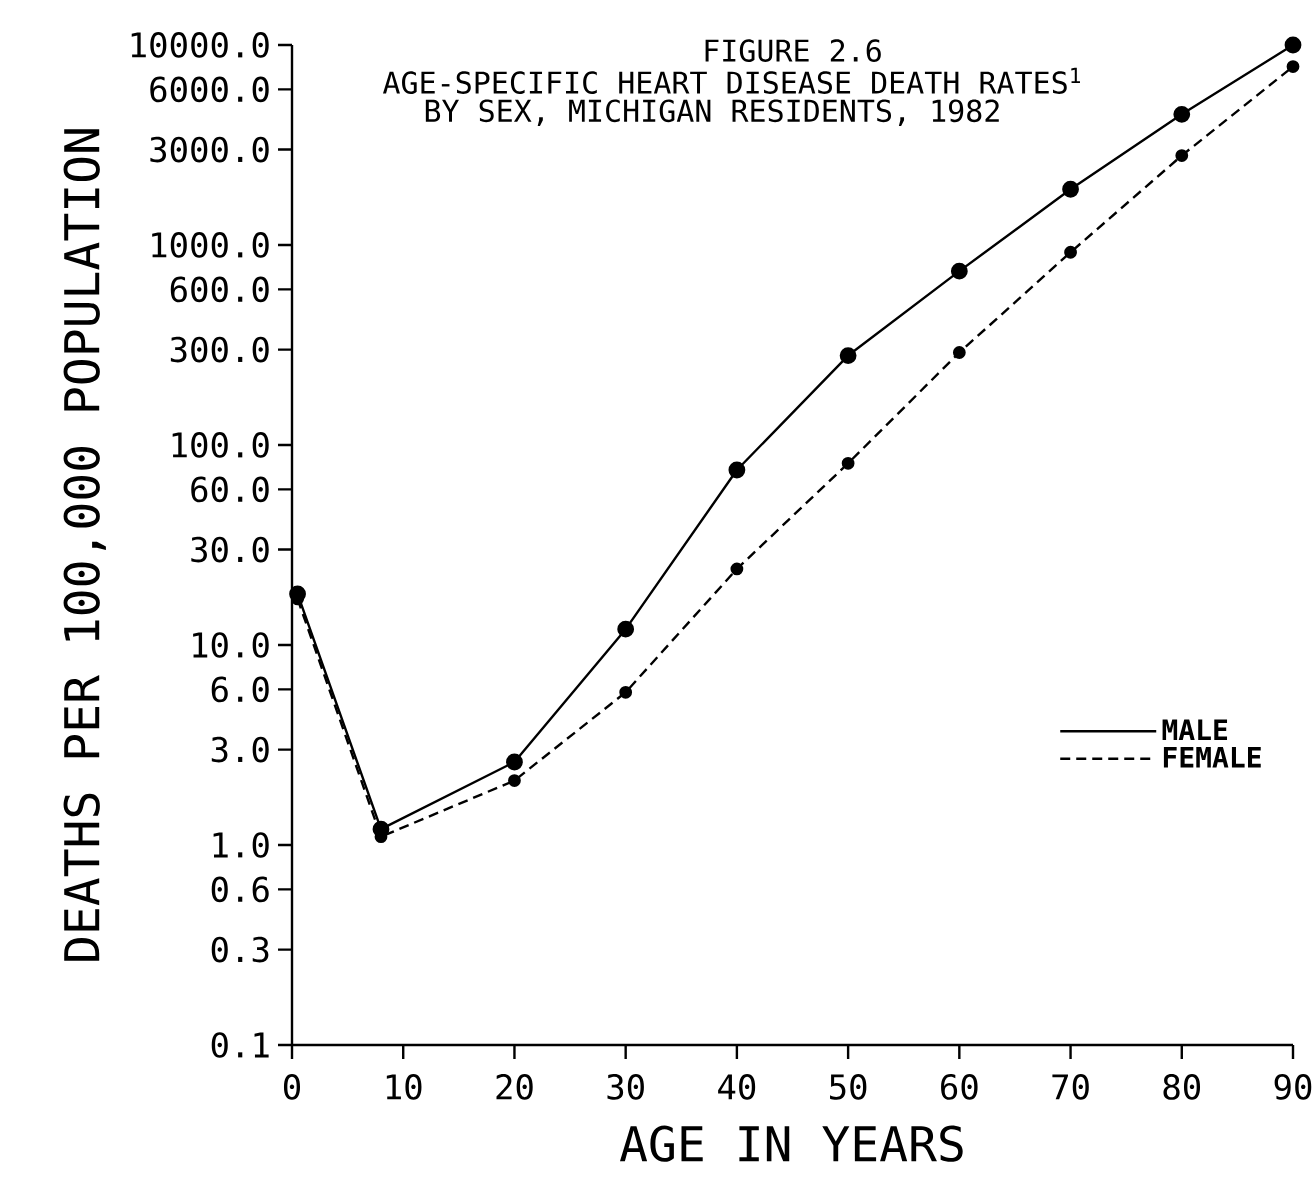 This screenshot has width=1315, height=1179. What do you see at coordinates (292, 1087) in the screenshot?
I see `x-tick-label: 0` at bounding box center [292, 1087].